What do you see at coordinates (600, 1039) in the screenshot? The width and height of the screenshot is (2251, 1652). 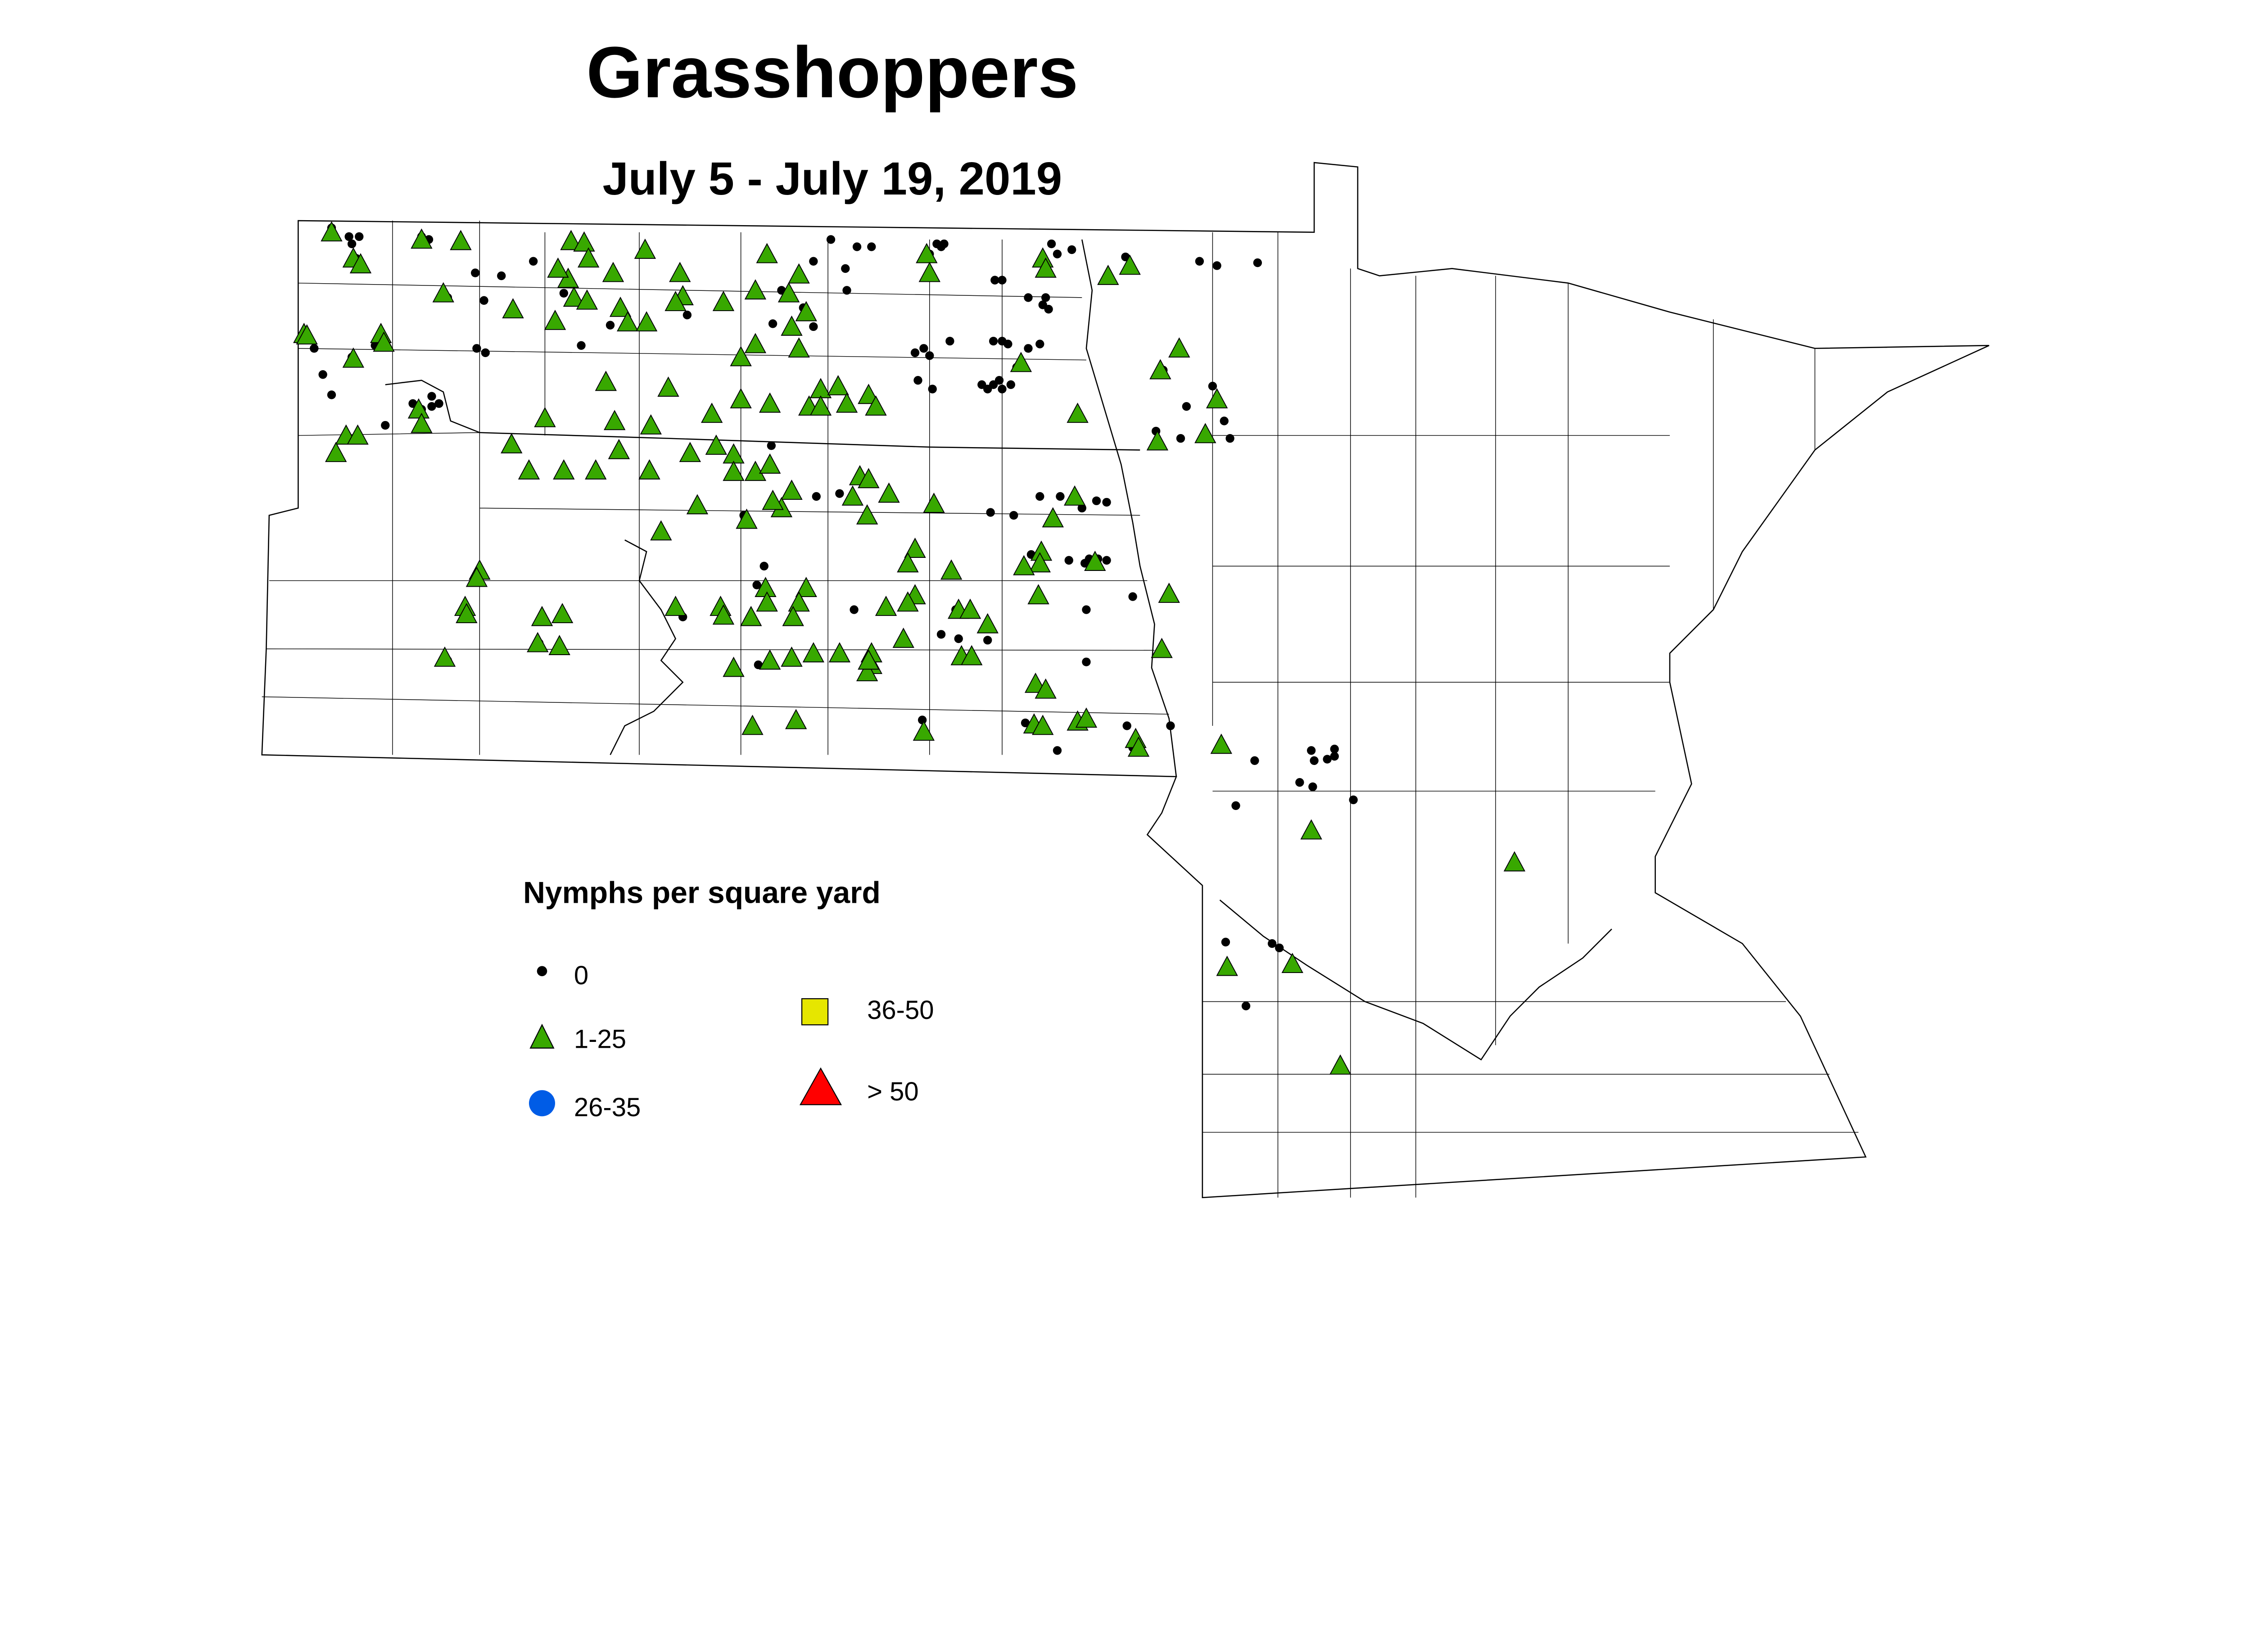 I see `legend-label-1-25: 1-25` at bounding box center [600, 1039].